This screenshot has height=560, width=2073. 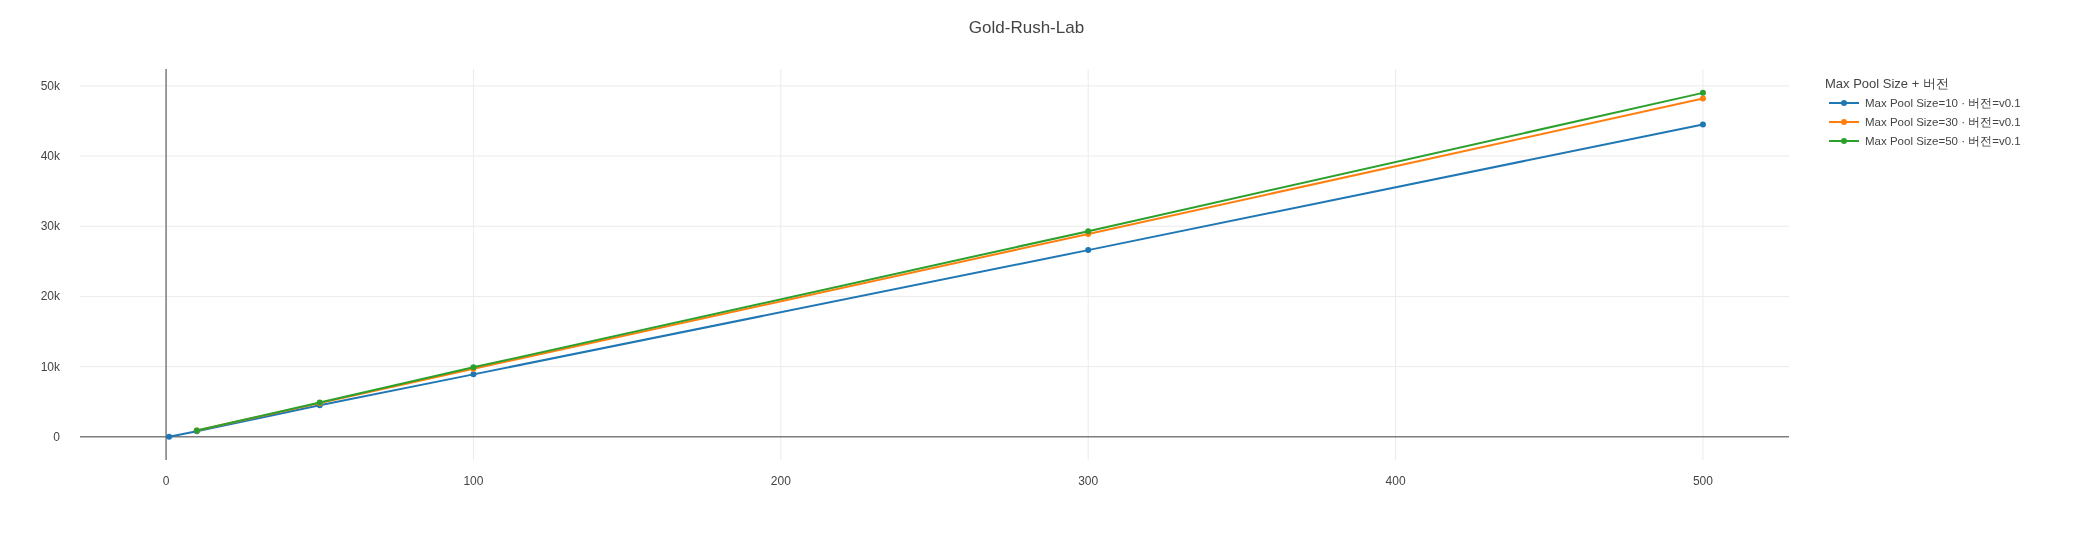 What do you see at coordinates (1943, 141) in the screenshot?
I see `legend-label: Max Pool Size=50 · 버전=v0.1` at bounding box center [1943, 141].